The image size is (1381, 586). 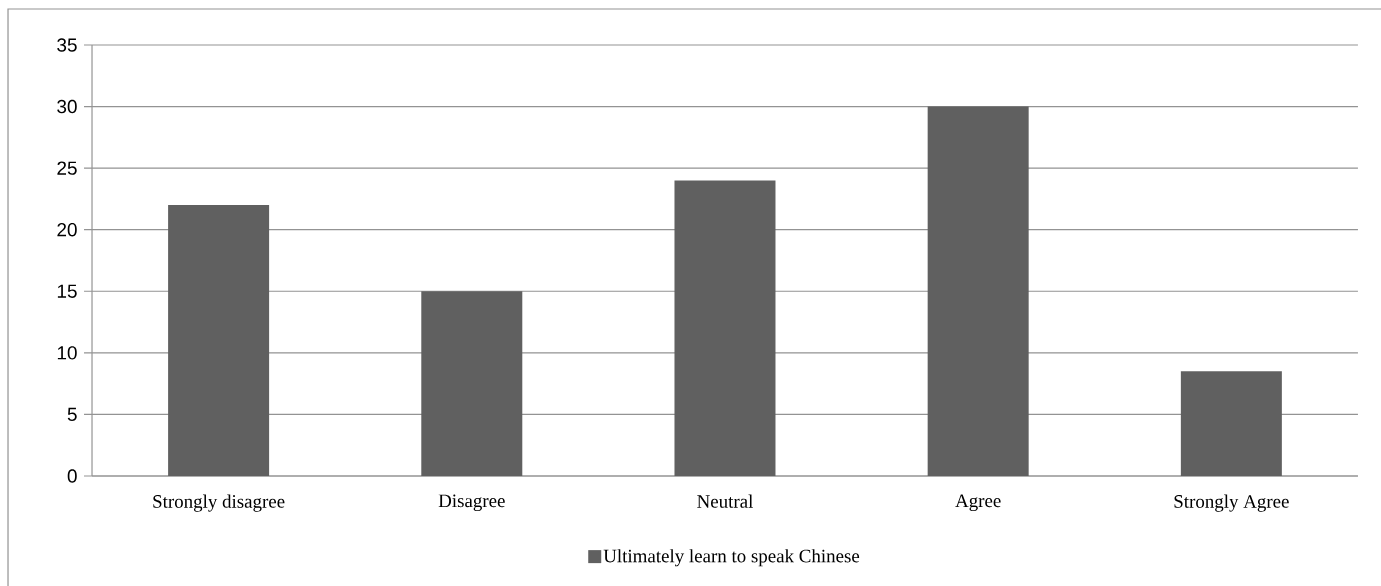 I want to click on y-tick-label: 35, so click(x=67, y=45).